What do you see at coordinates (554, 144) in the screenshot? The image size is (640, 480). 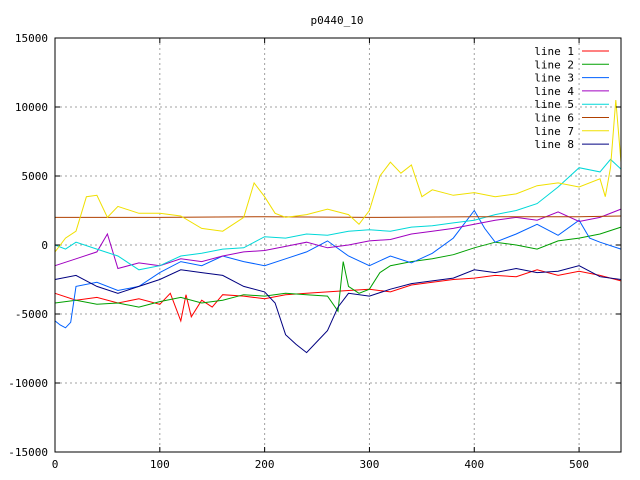 I see `legend-label: line 8` at bounding box center [554, 144].